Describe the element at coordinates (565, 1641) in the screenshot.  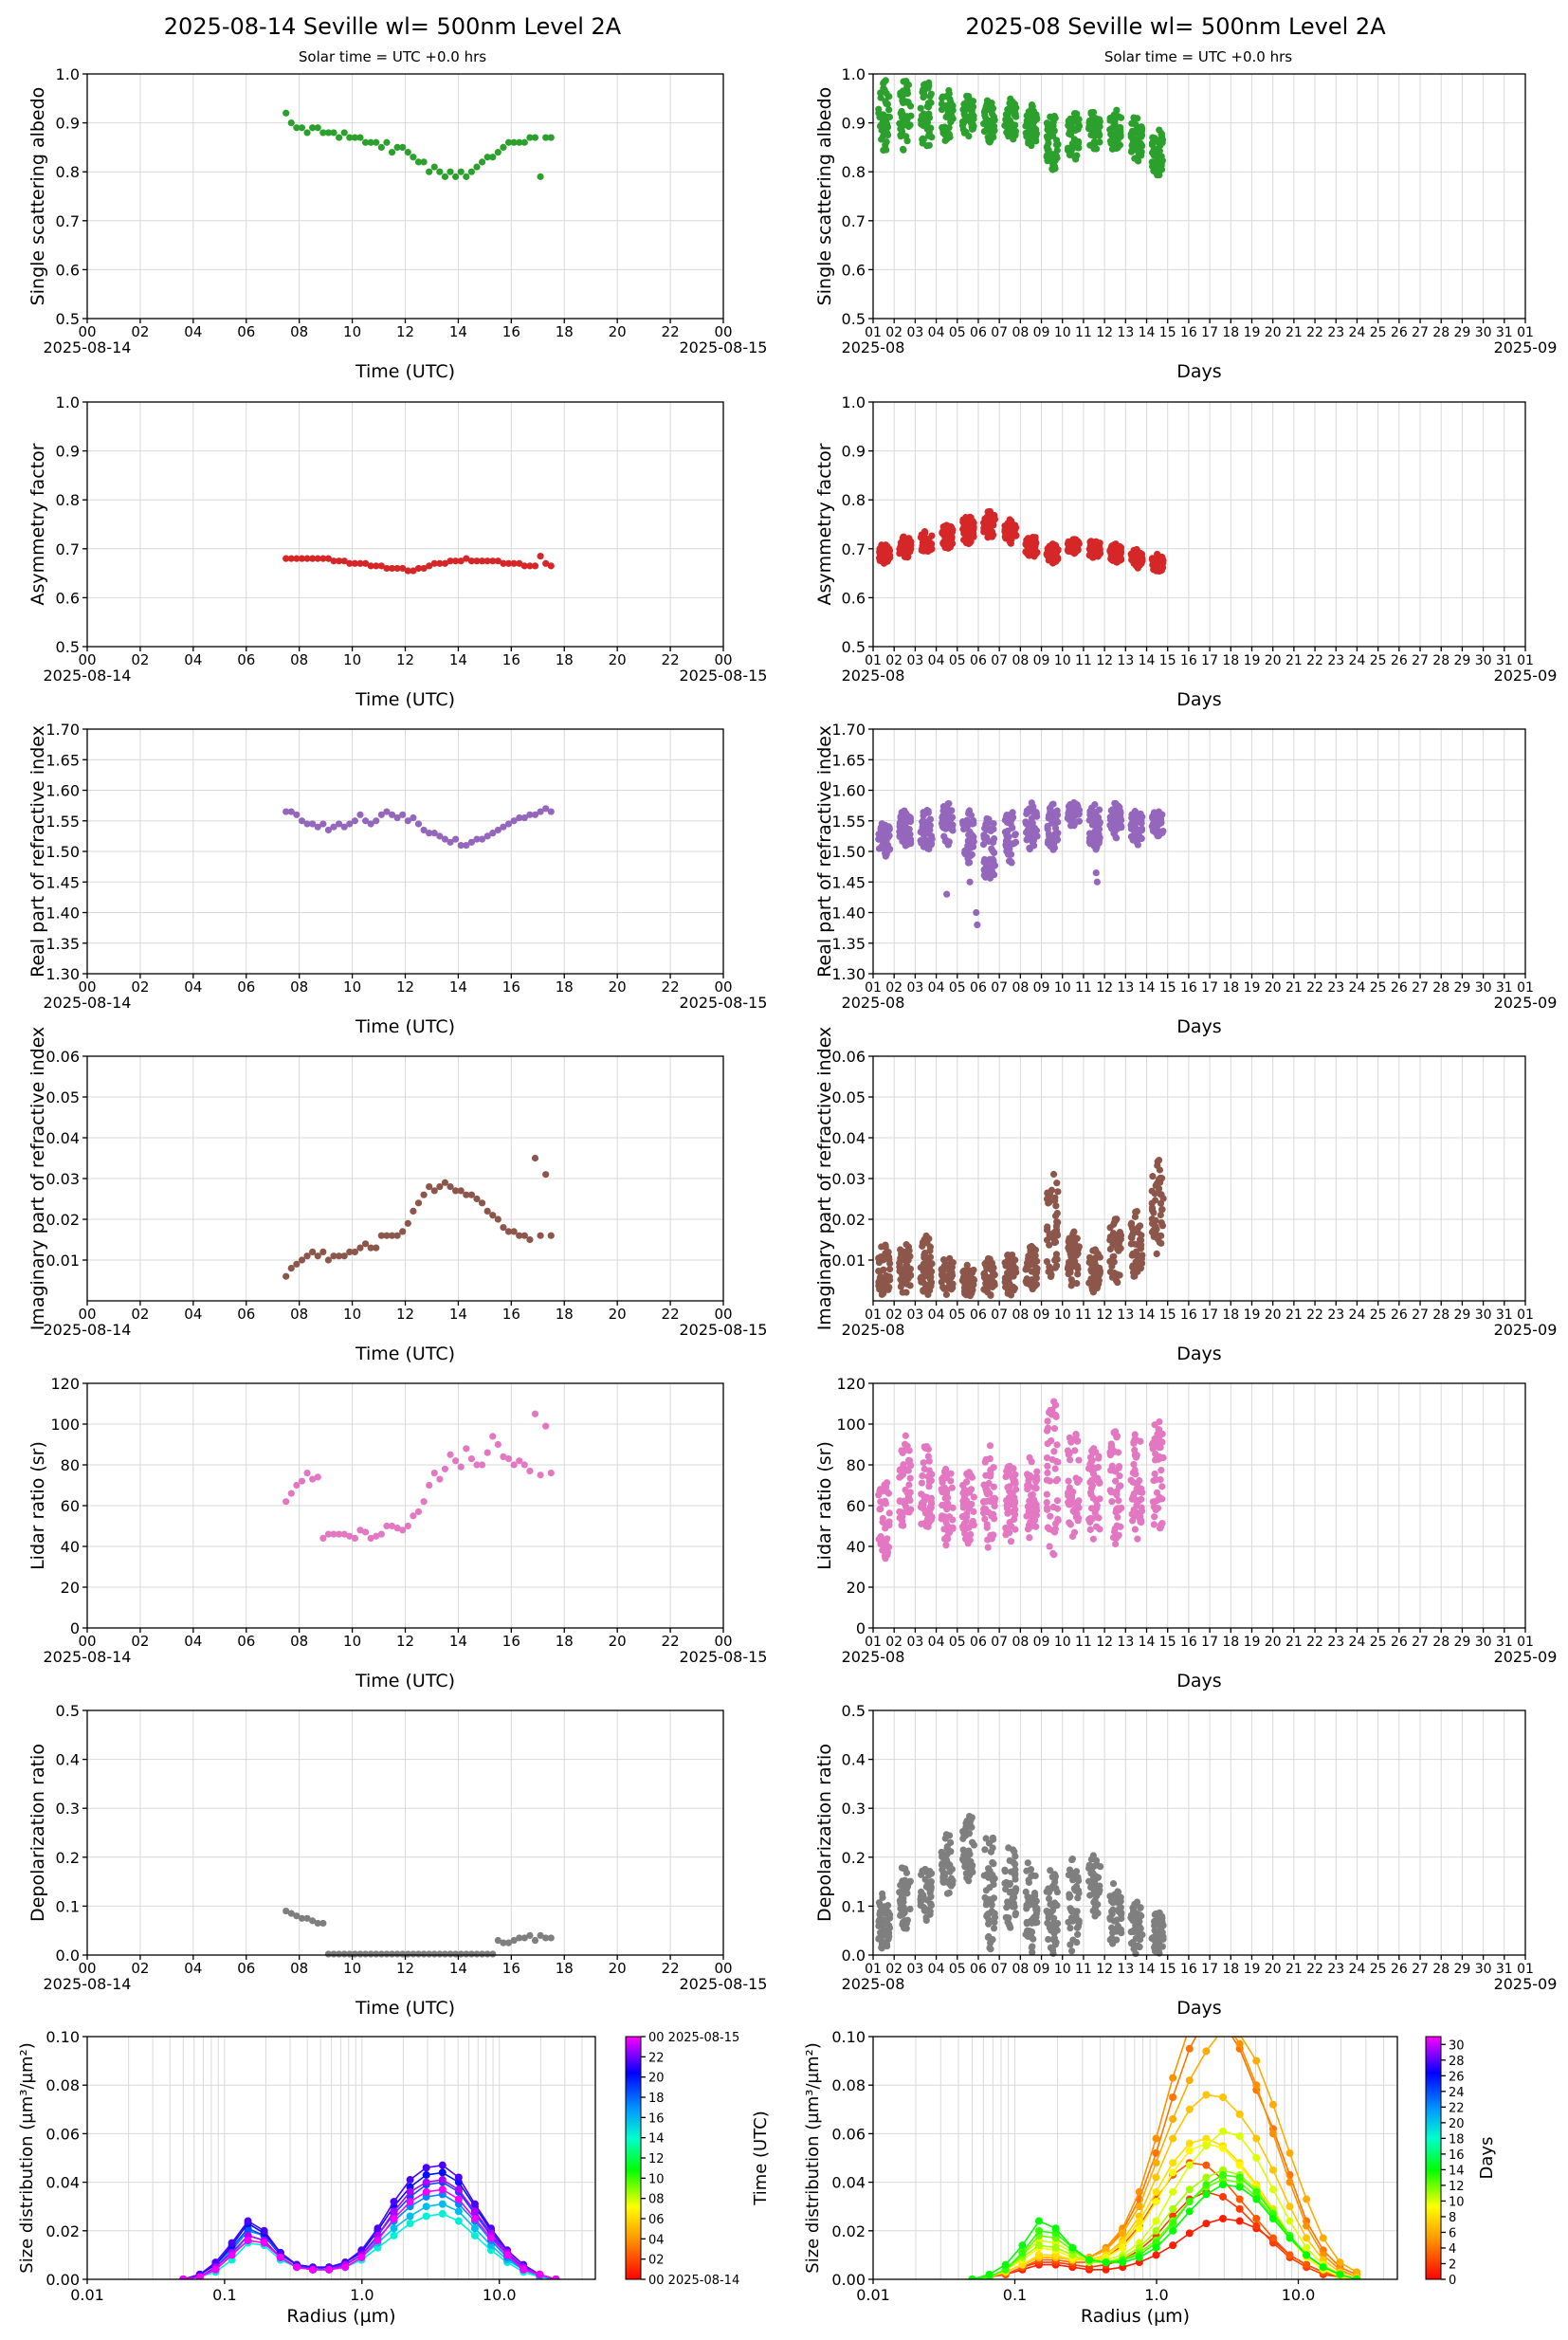
I see `x-tick-label: 18` at that location.